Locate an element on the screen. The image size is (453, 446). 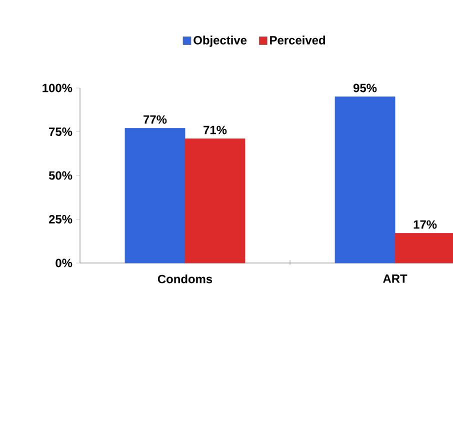
y-tick-label: 100% is located at coordinates (57, 88).